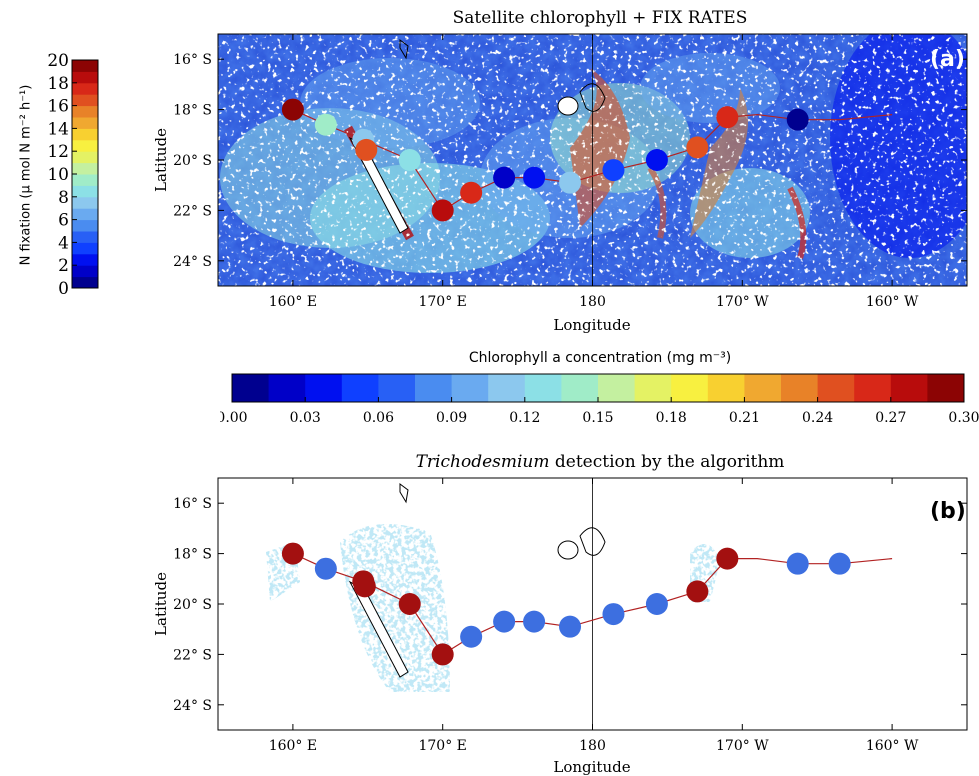  Describe the element at coordinates (305, 418) in the screenshot. I see `chl-tick-label: 0.03` at that location.